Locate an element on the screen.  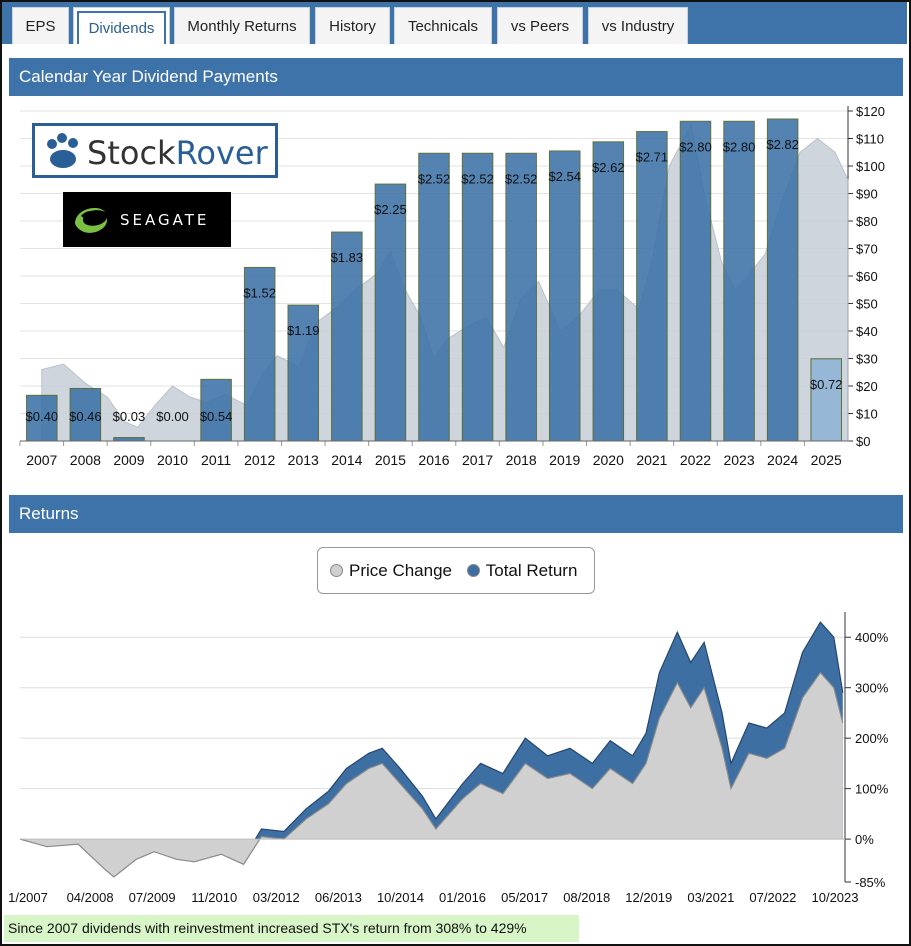
dividend-bar-label: $2.80 is located at coordinates (695, 146).